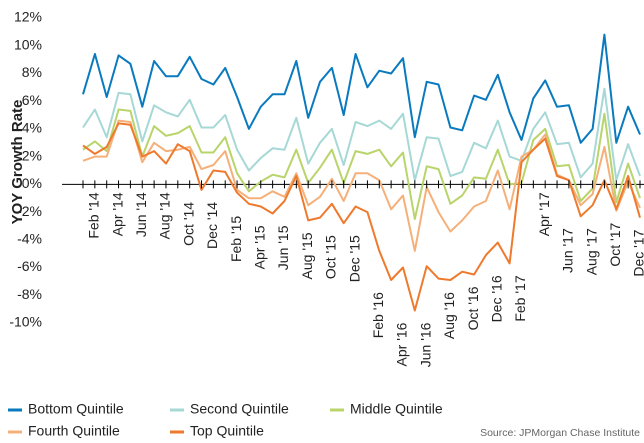 This screenshot has height=443, width=644. Describe the element at coordinates (188, 224) in the screenshot. I see `x-tick-label: Oct '14` at that location.